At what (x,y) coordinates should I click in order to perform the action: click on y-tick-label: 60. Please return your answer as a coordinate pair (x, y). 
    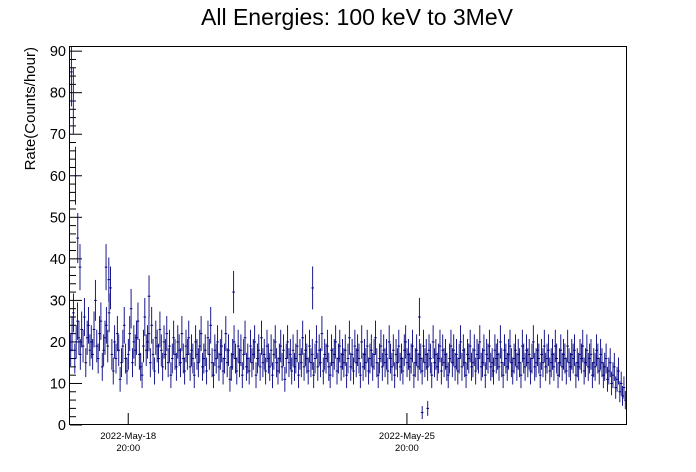
    Looking at the image, I should click on (58, 177).